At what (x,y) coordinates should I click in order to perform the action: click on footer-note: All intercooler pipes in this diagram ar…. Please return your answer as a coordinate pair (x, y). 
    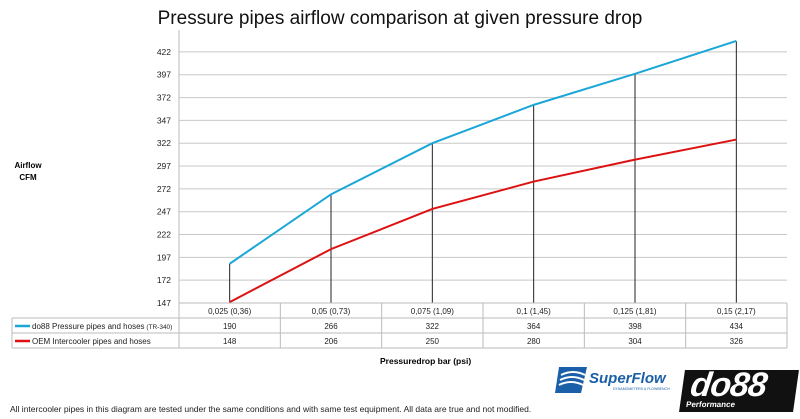
    Looking at the image, I should click on (271, 409).